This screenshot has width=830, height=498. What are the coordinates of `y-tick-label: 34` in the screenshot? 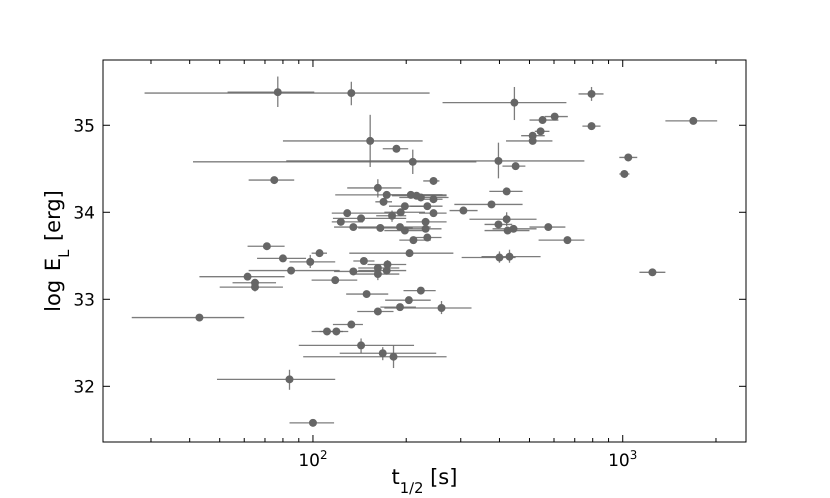 It's located at (84, 213).